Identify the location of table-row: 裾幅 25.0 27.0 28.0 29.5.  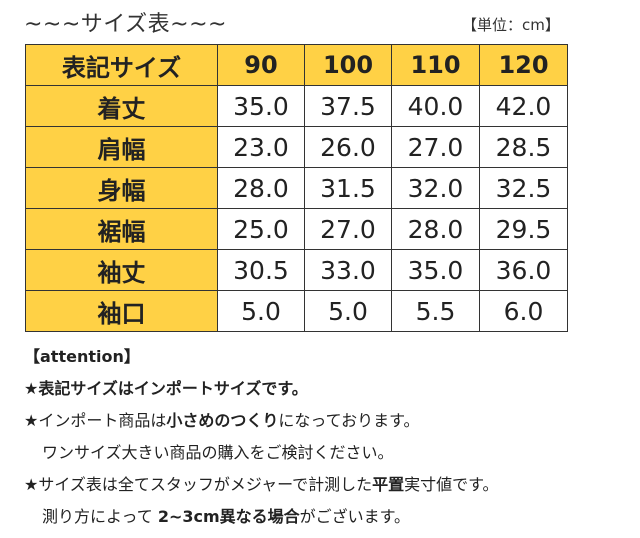
(296, 229).